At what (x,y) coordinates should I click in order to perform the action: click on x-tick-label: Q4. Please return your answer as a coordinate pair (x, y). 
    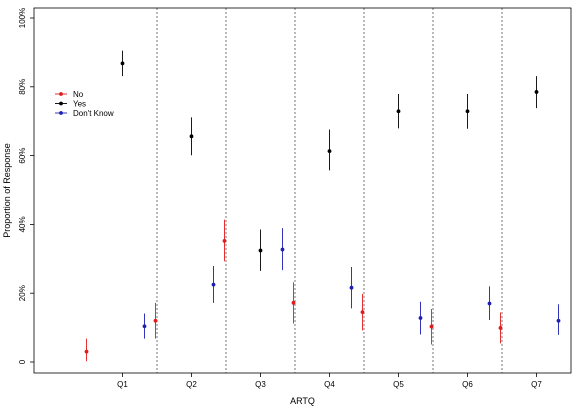
    Looking at the image, I should click on (329, 384).